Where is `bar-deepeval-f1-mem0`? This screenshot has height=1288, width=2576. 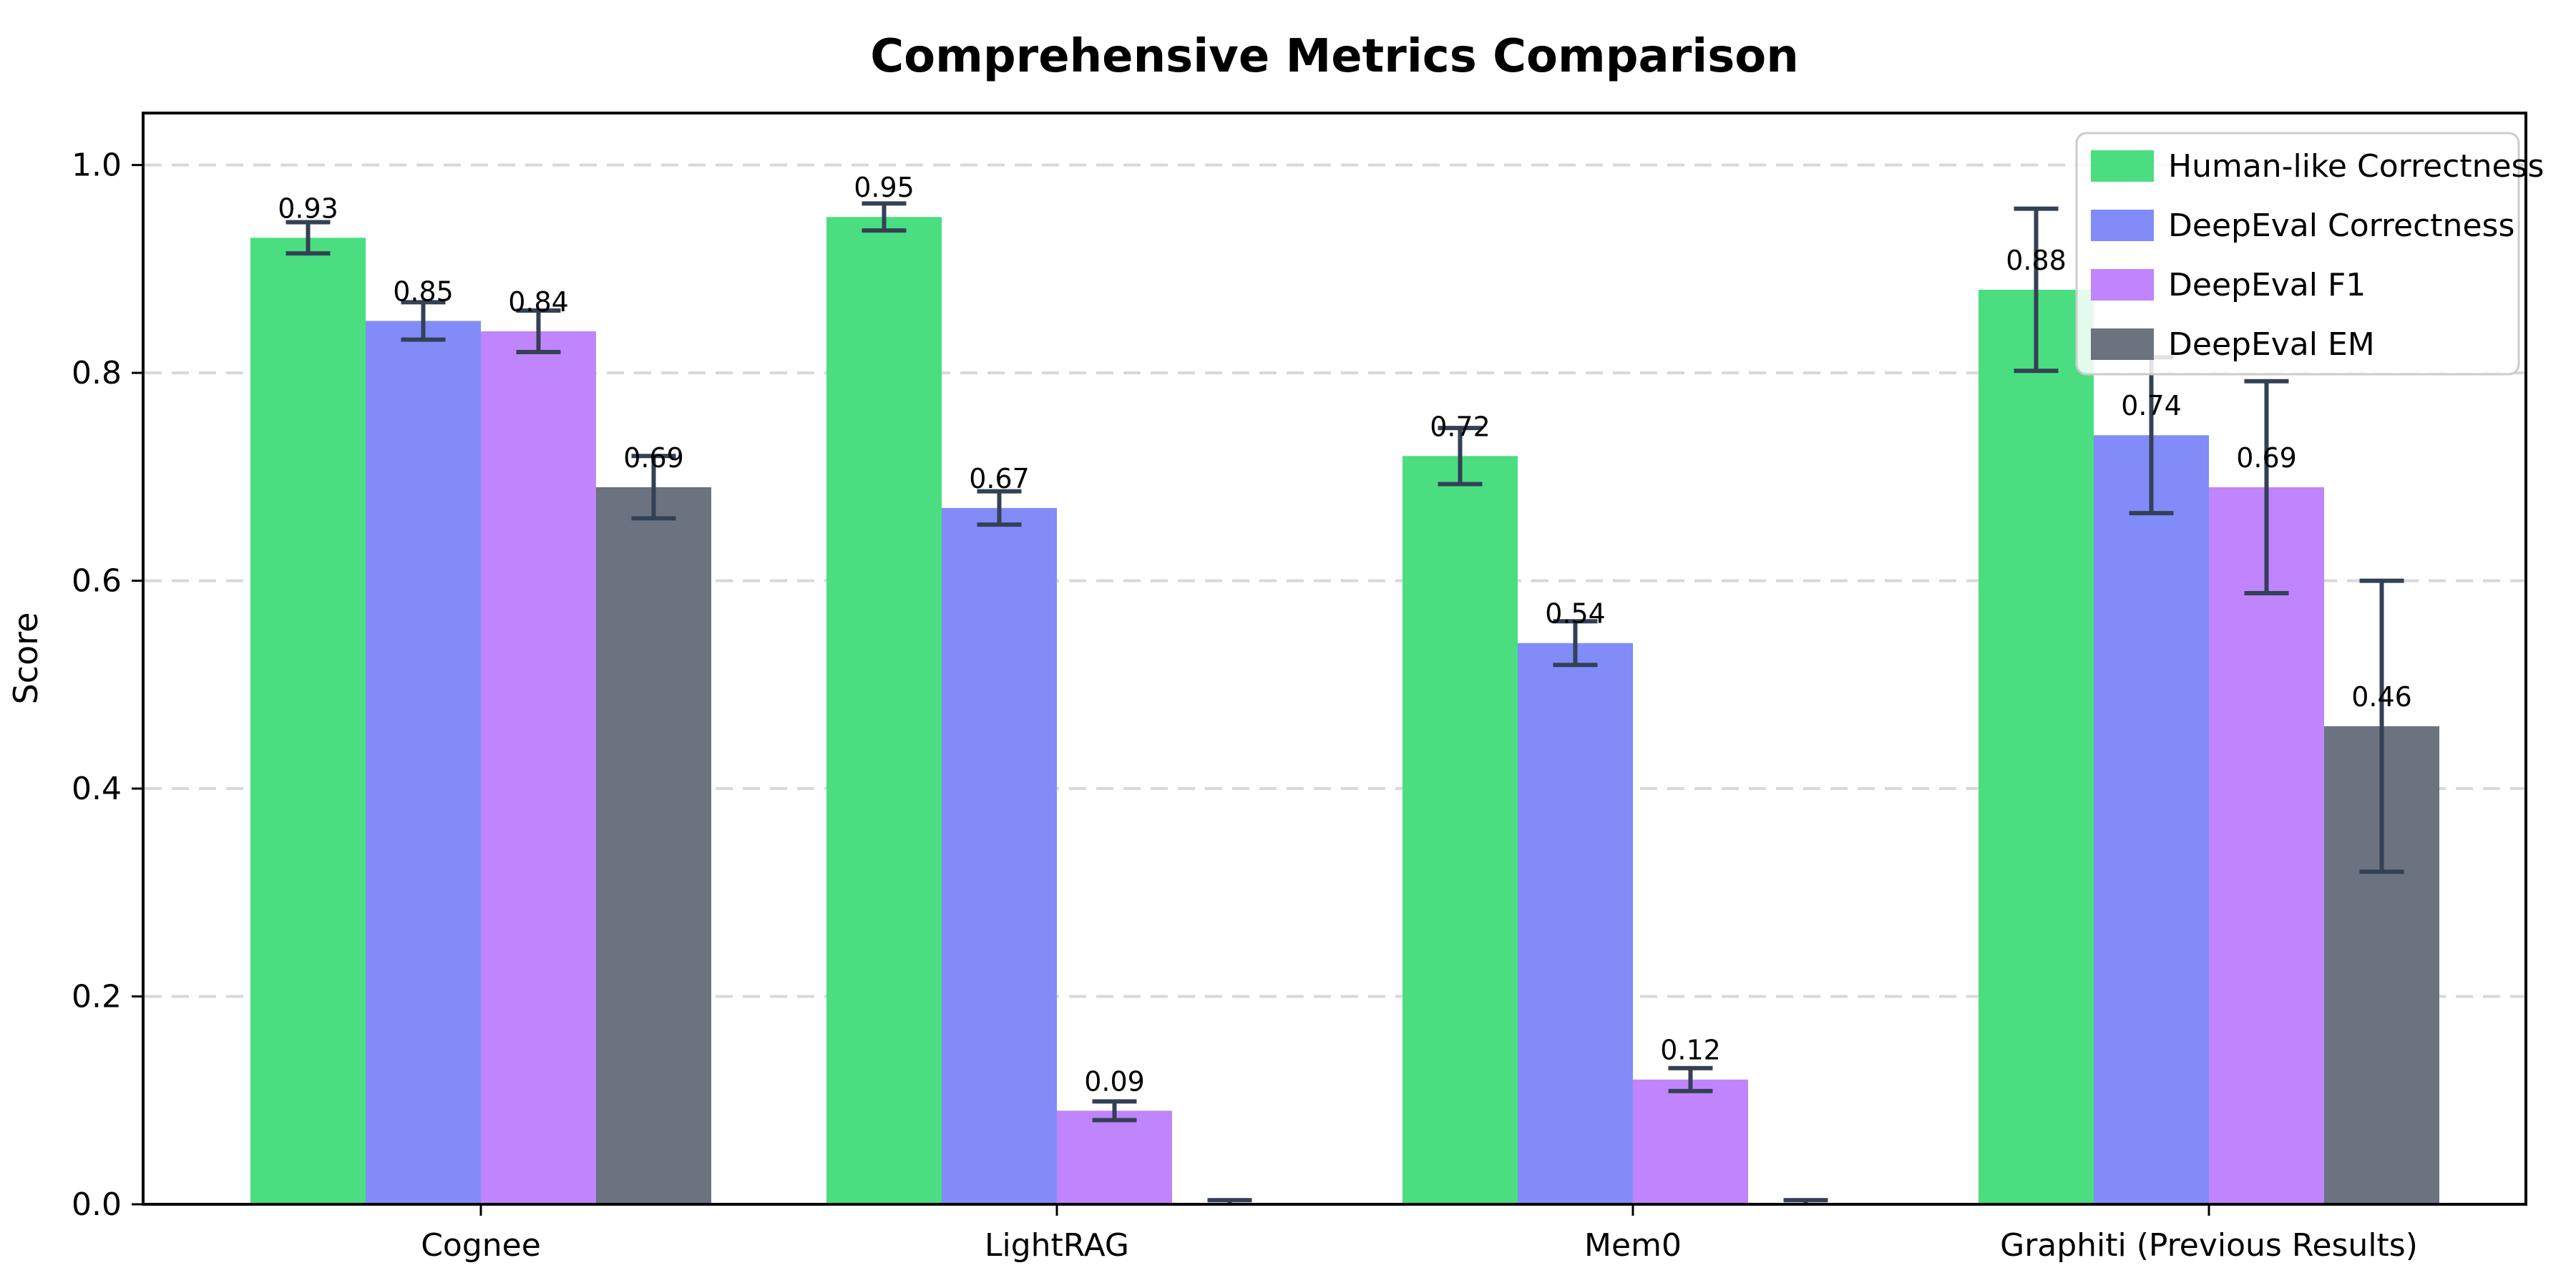 bar-deepeval-f1-mem0 is located at coordinates (1690, 1141).